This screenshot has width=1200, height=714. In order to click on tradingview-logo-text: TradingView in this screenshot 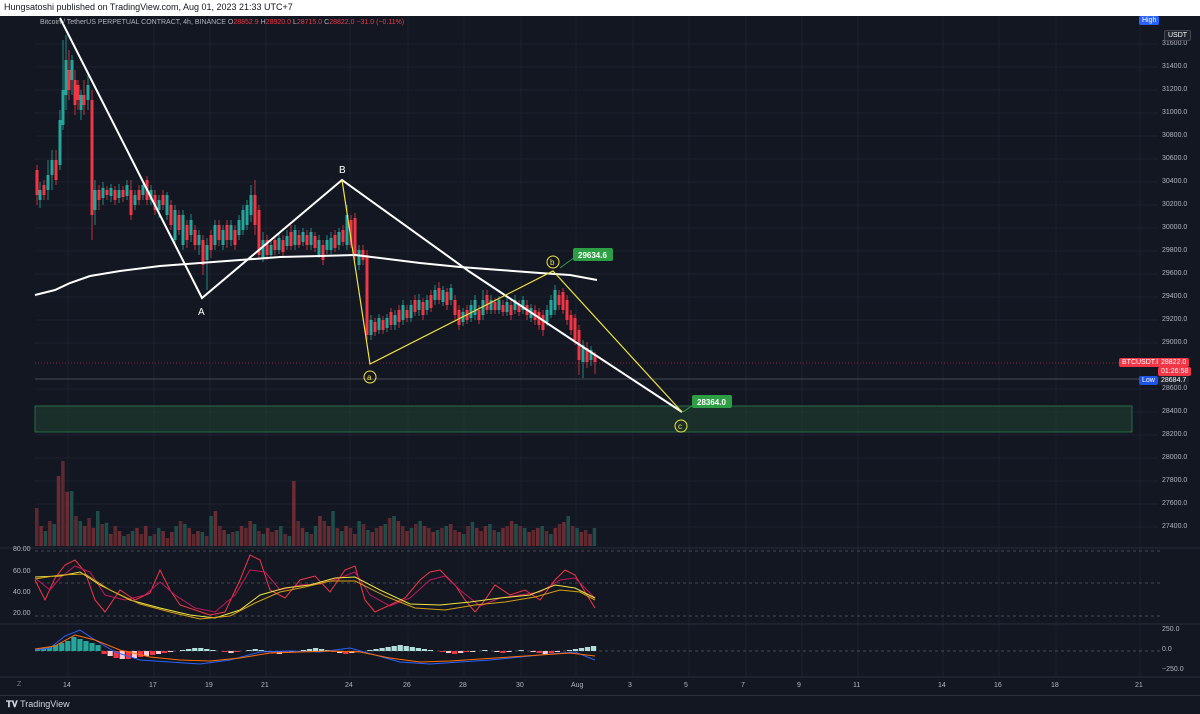, I will do `click(45, 704)`.